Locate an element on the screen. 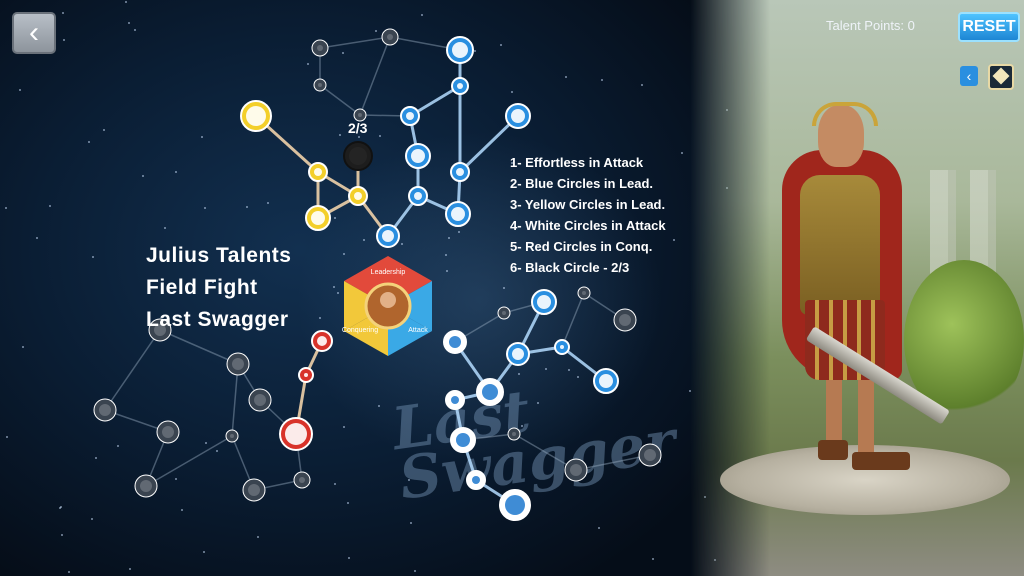 The width and height of the screenshot is (1024, 576). node-level-counter: 2/3 is located at coordinates (358, 128).